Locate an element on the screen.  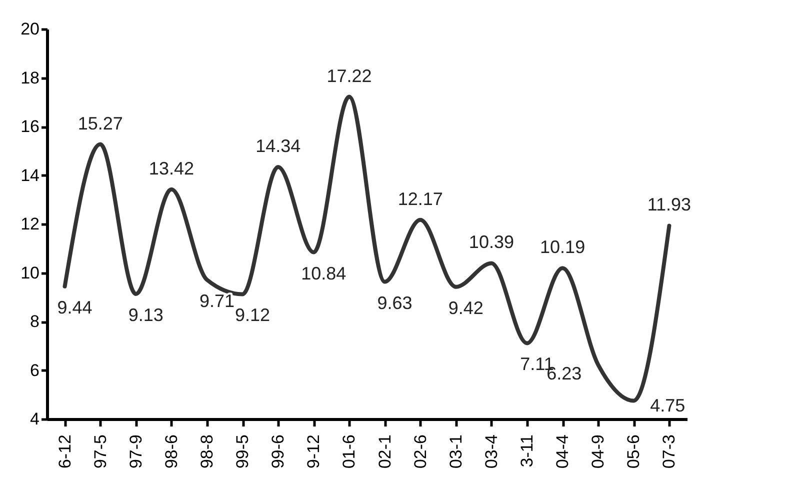
x-tick-label: 03-1 is located at coordinates (456, 451).